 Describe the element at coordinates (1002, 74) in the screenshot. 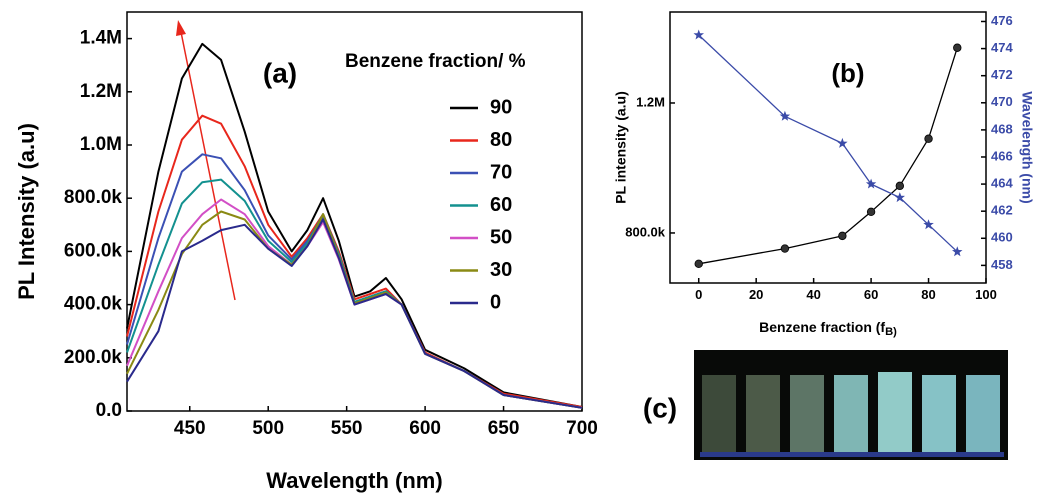

I see `y2-tick-label: 472` at that location.